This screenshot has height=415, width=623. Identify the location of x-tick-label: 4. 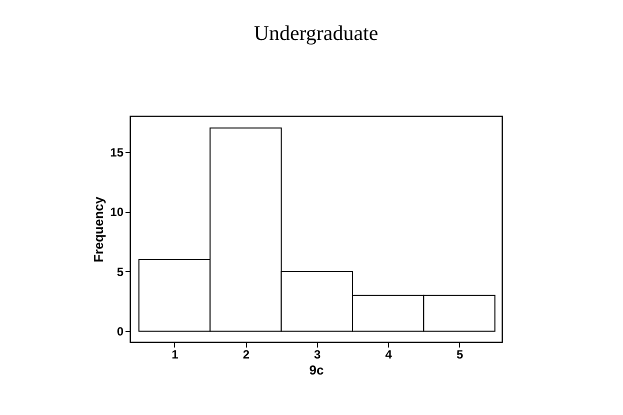
(388, 355).